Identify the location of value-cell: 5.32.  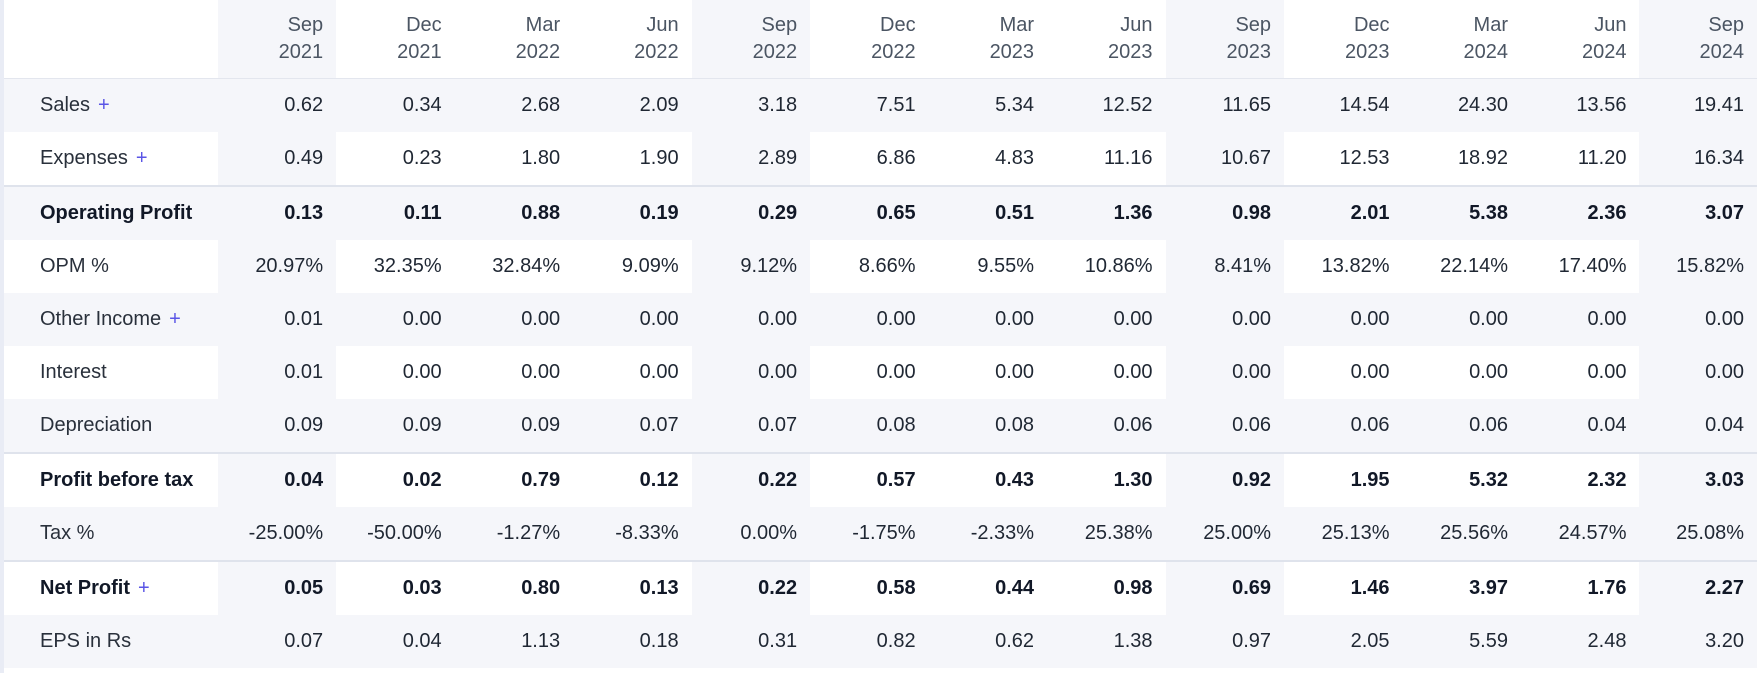
(1461, 479).